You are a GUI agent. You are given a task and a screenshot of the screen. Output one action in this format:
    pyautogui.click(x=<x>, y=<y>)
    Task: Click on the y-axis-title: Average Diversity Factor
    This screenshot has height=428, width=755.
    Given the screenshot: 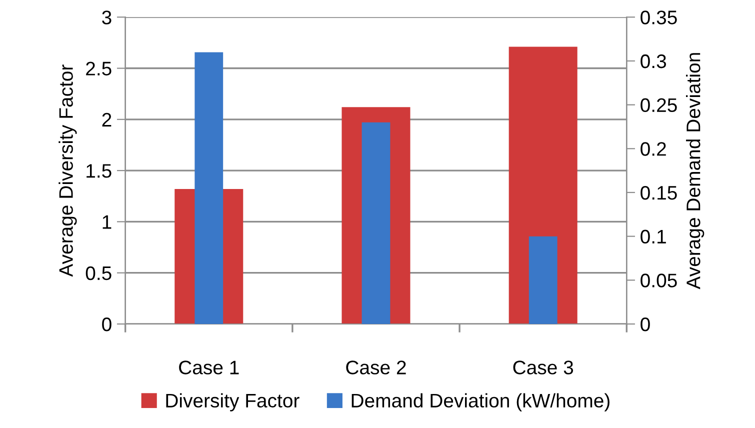 What is the action you would take?
    pyautogui.click(x=67, y=170)
    